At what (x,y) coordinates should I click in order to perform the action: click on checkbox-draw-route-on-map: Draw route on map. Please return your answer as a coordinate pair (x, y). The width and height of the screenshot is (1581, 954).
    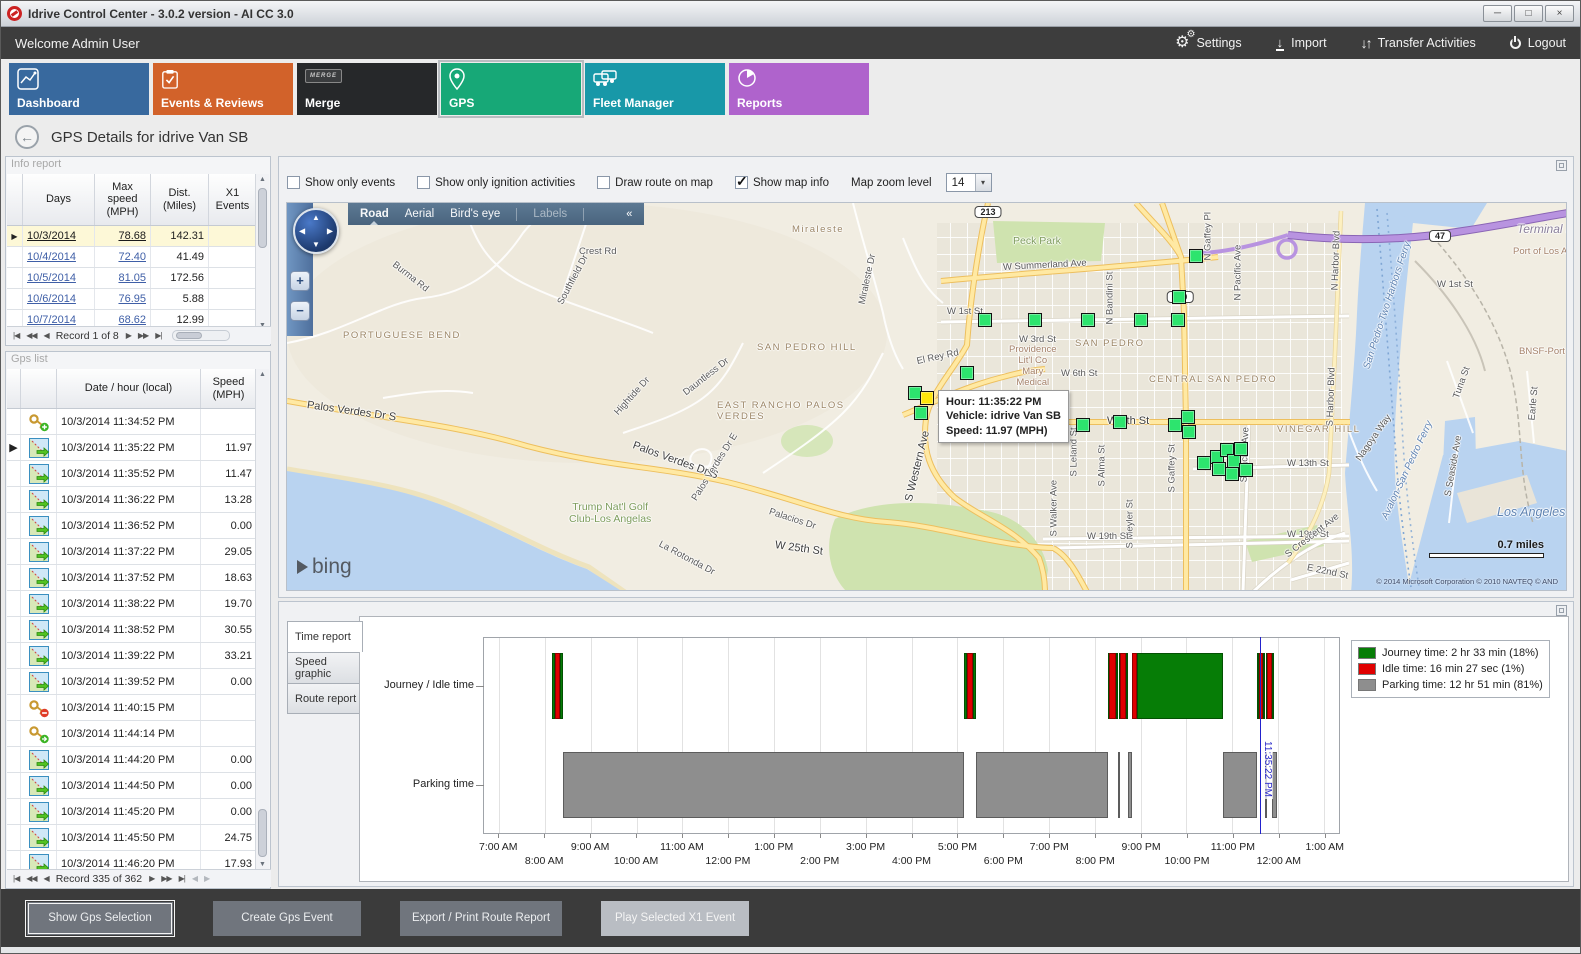
    Looking at the image, I should click on (655, 182).